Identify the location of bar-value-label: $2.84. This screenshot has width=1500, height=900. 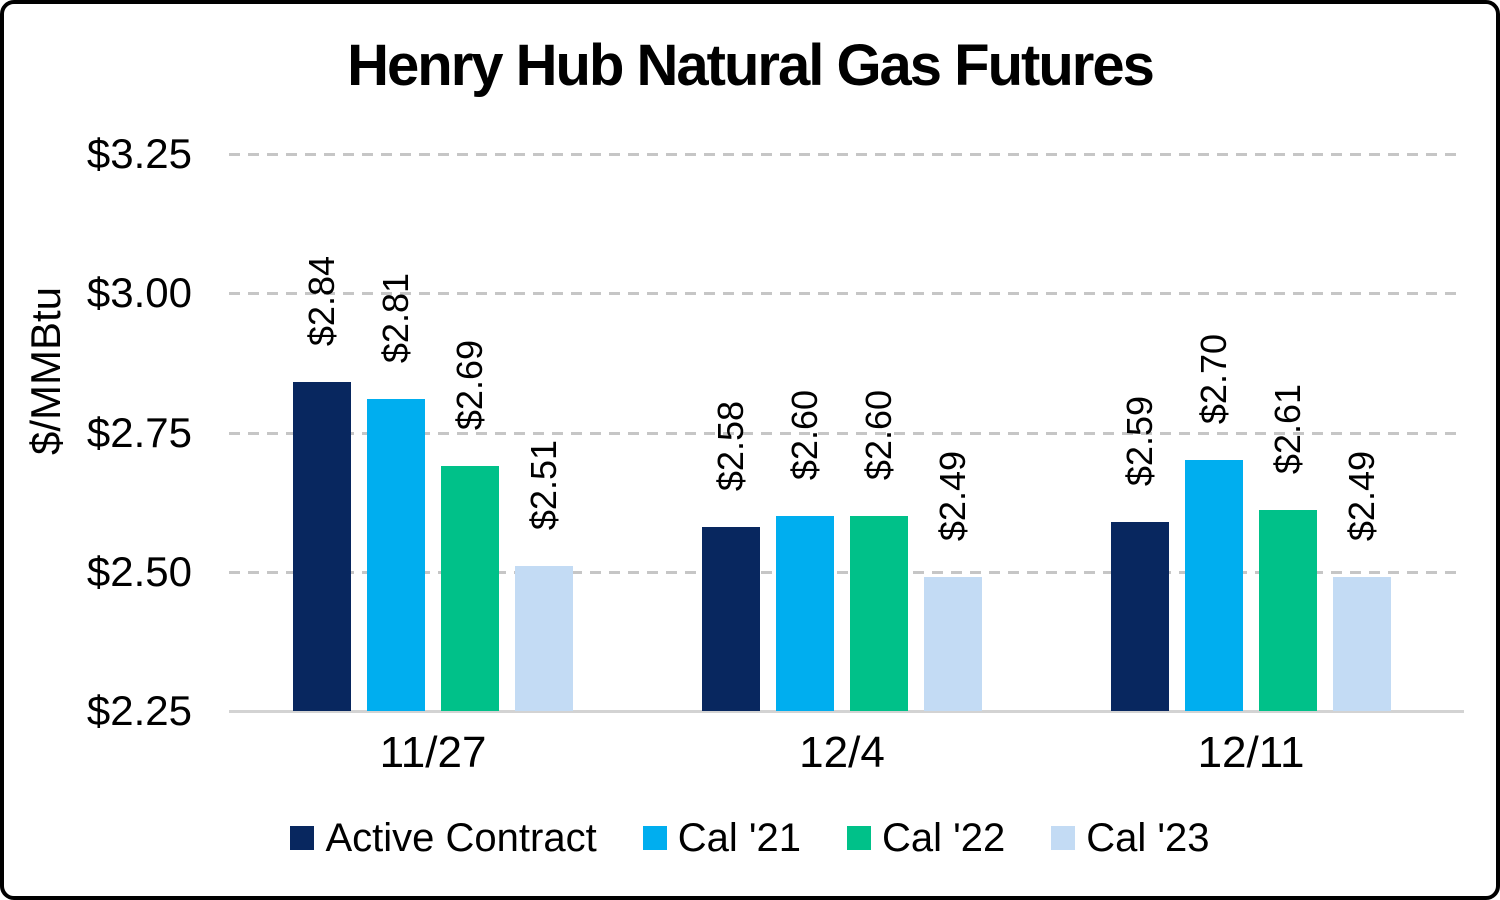
(321, 301).